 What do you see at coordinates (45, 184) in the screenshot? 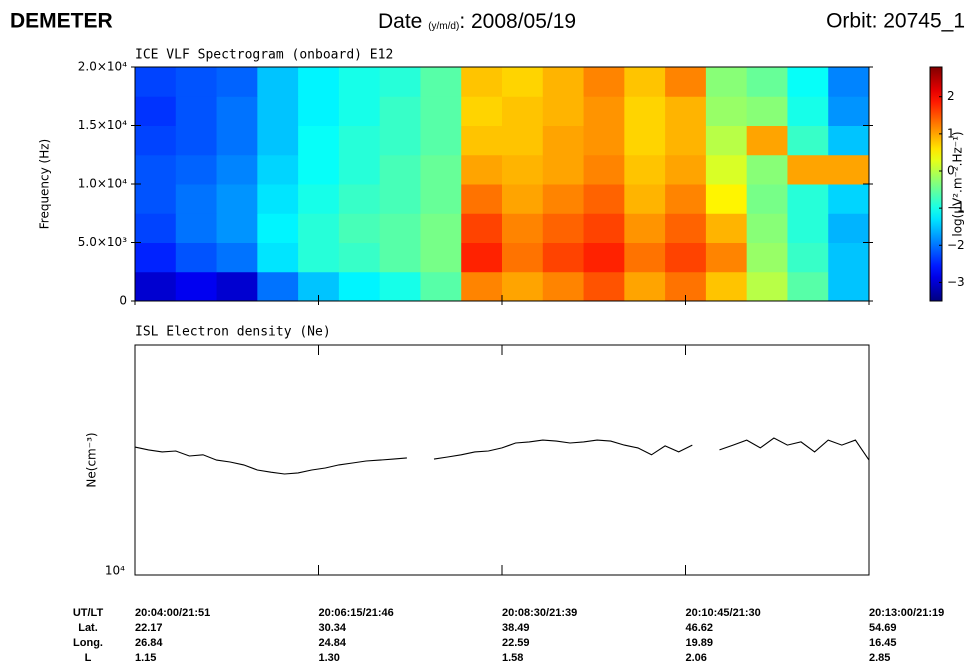
I see `y-axis-label: Frequency (Hz)` at bounding box center [45, 184].